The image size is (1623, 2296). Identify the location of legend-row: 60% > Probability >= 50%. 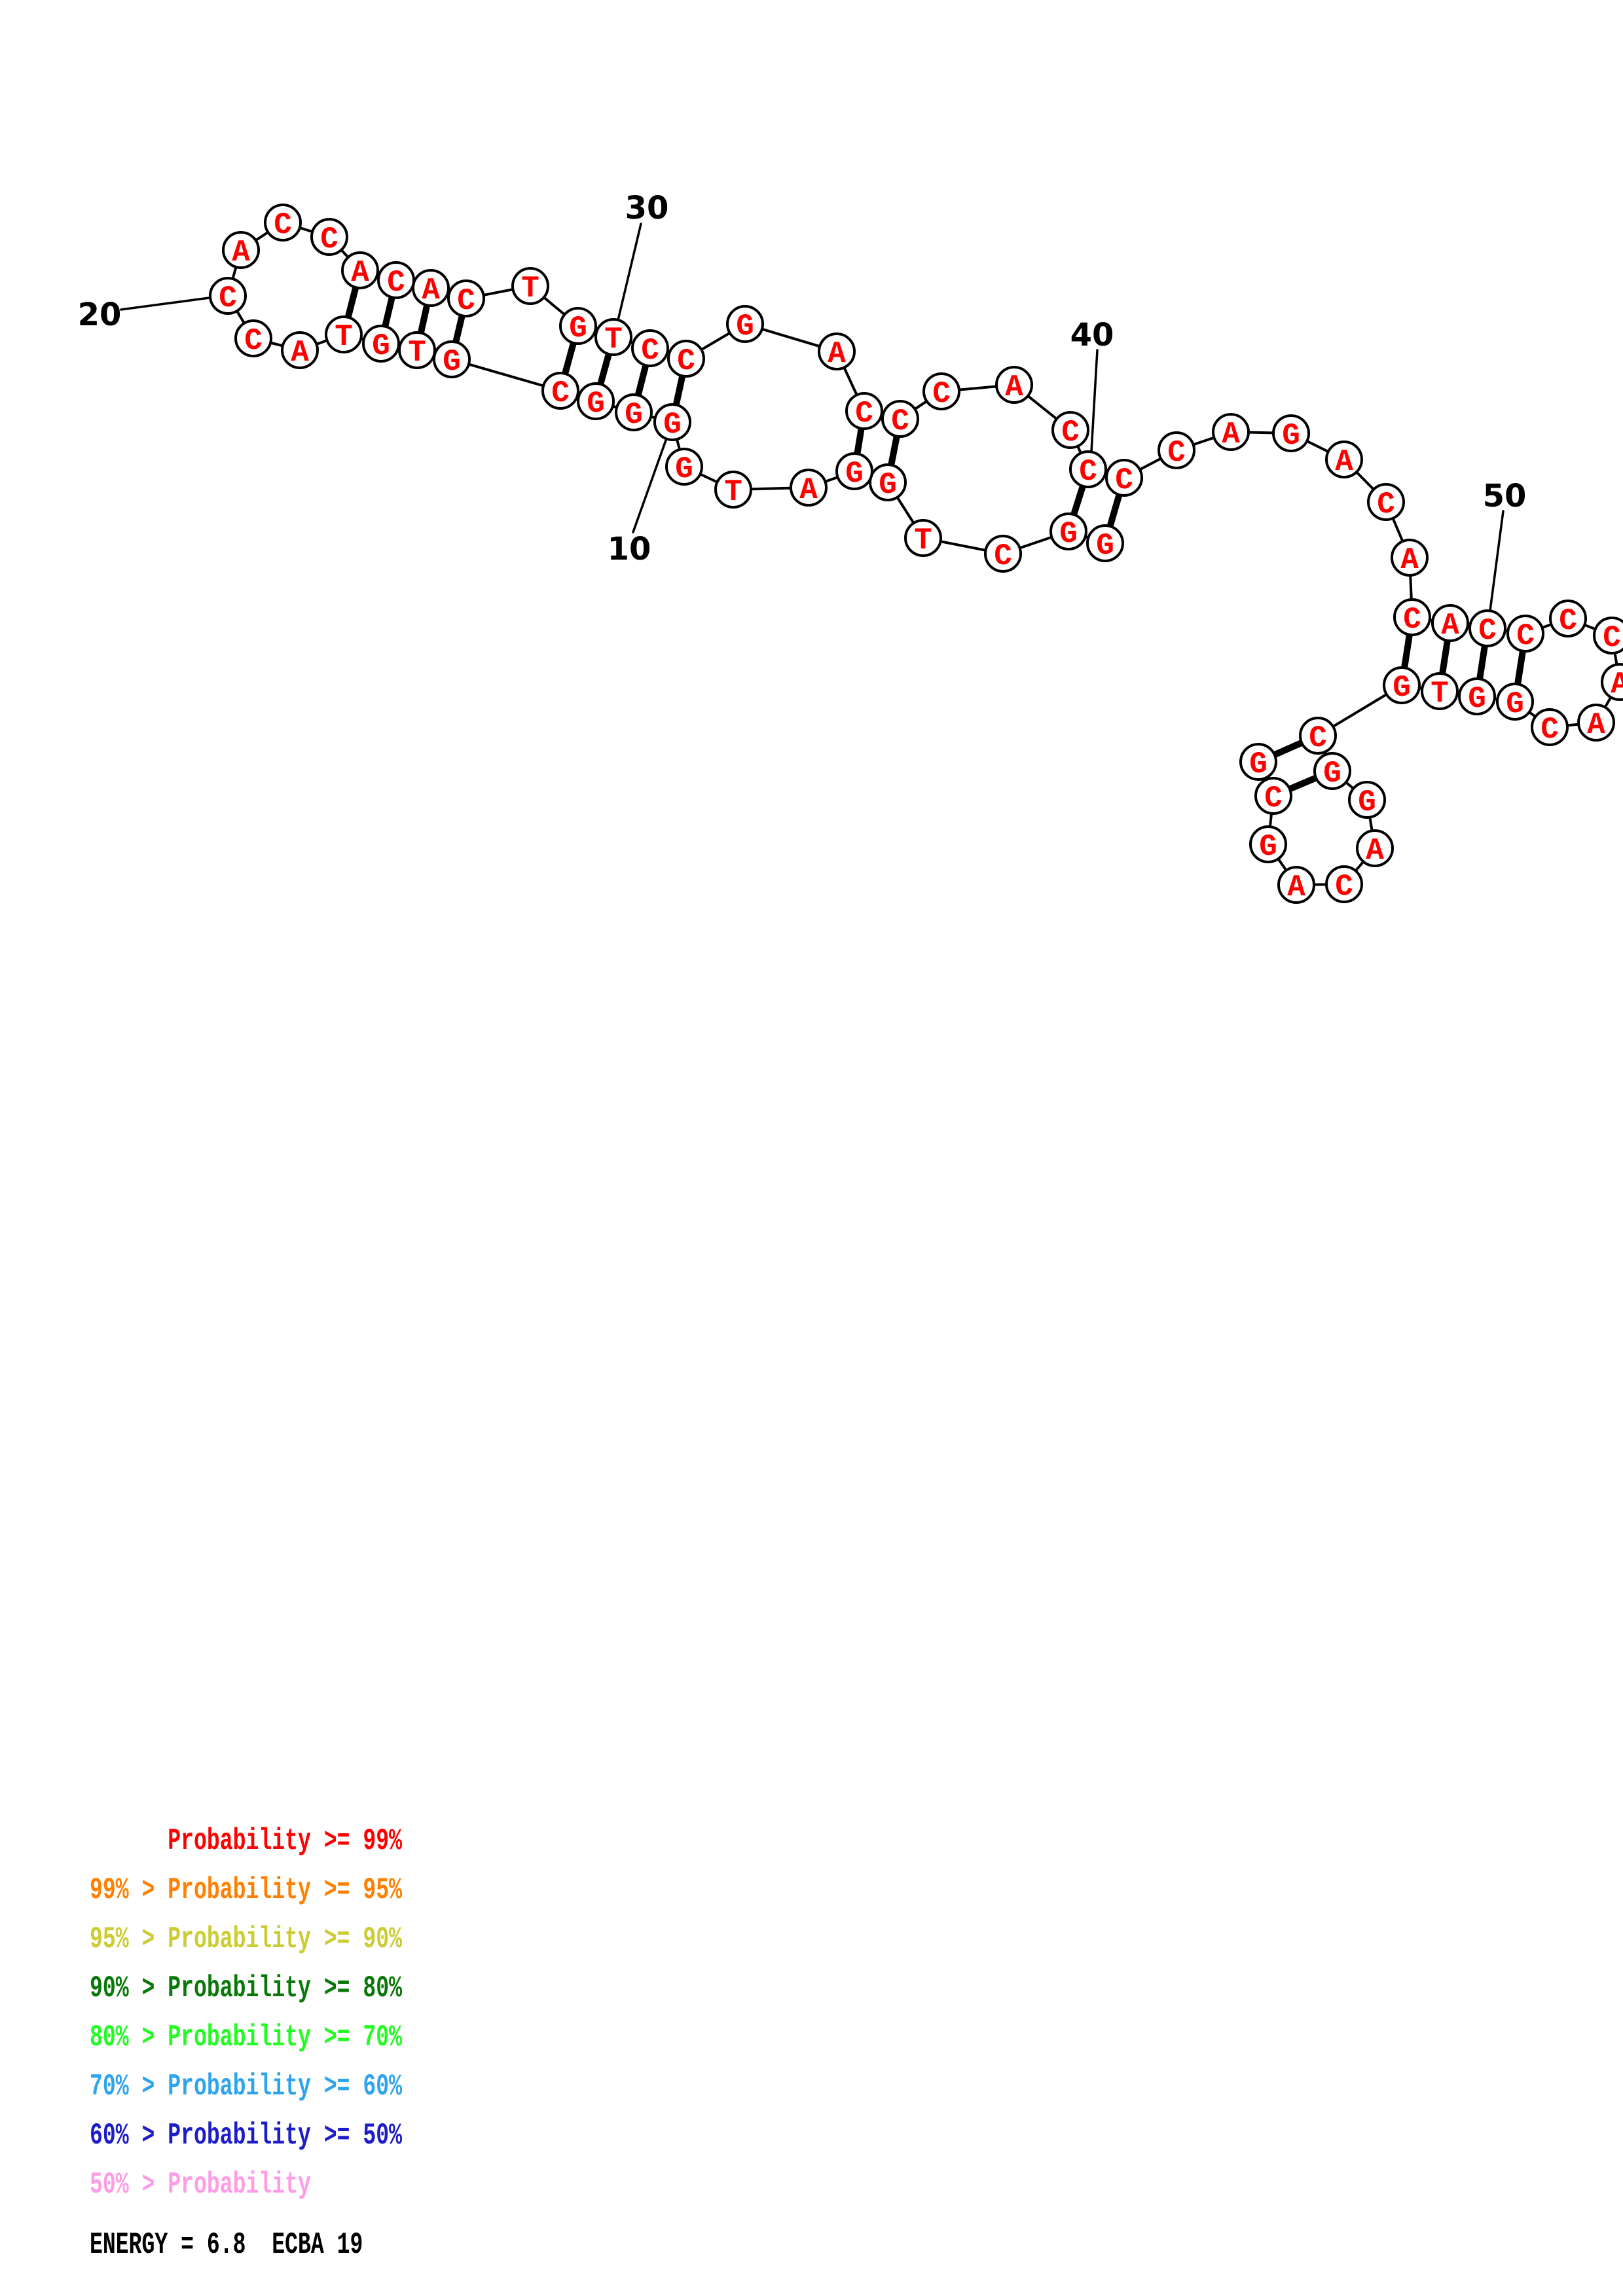
(246, 2136).